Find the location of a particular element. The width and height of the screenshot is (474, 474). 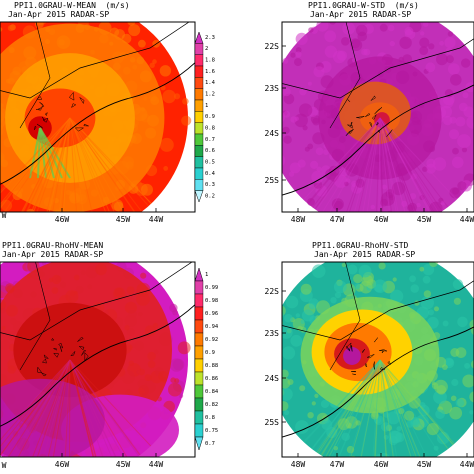

colorbar-label: 0.6 is located at coordinates (210, 151).